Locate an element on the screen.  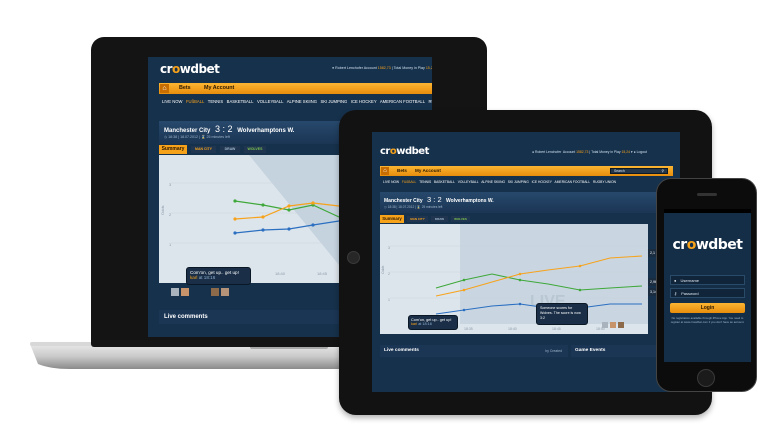
home-team: Manchester City is located at coordinates (403, 201).